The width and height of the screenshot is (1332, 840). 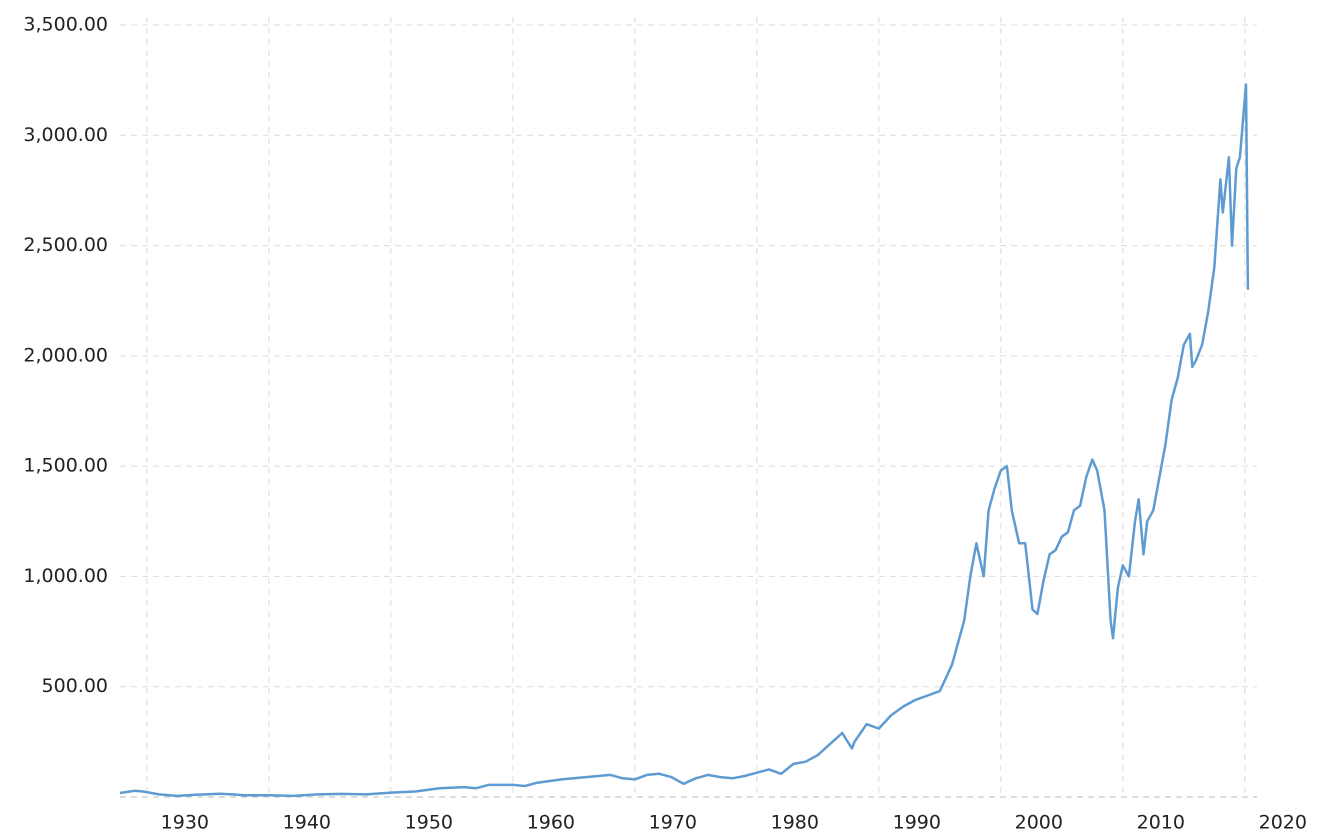 What do you see at coordinates (65, 135) in the screenshot?
I see `y-tick-label: 3,000.00` at bounding box center [65, 135].